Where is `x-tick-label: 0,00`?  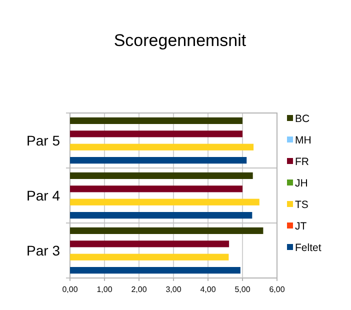 x-tick-label: 0,00 is located at coordinates (70, 289).